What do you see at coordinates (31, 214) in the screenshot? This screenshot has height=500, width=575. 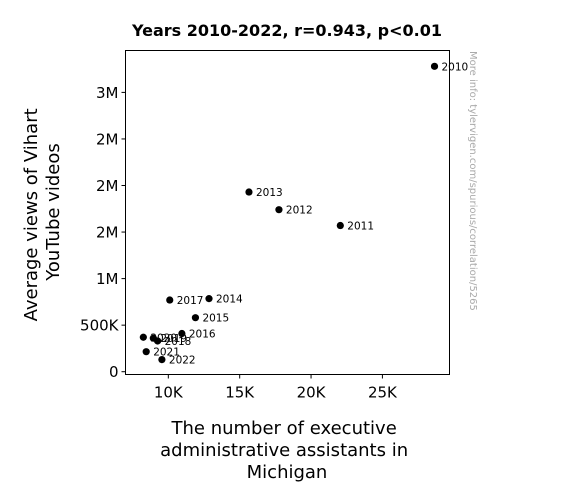 I see `y-axis-label-line-1: Average views of Vihart` at bounding box center [31, 214].